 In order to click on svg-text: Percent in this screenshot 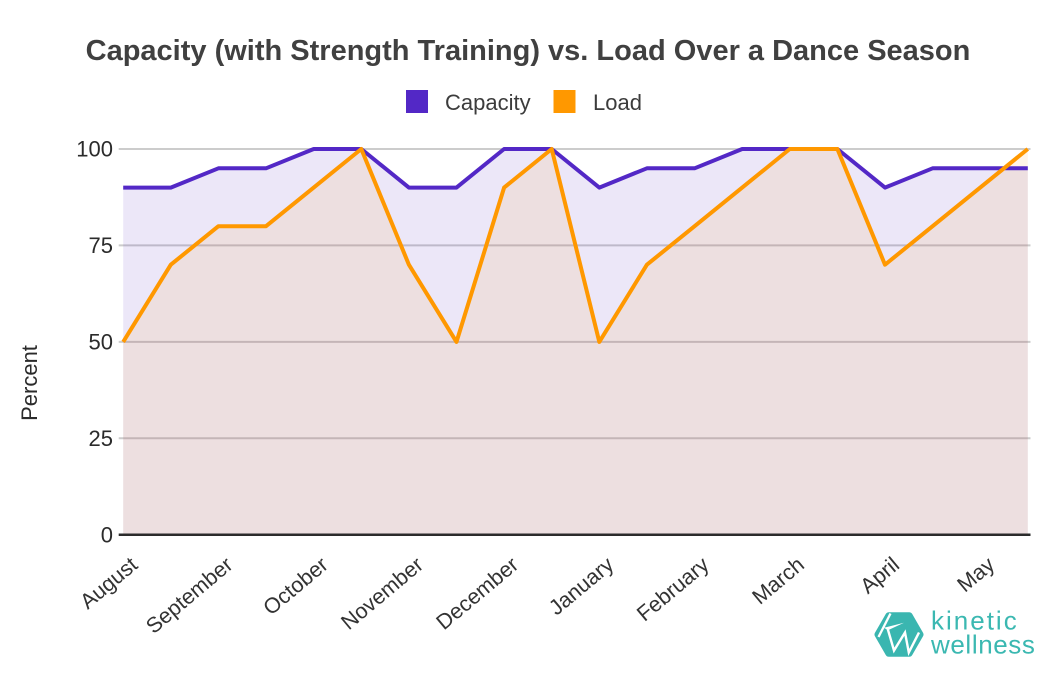, I will do `click(29, 383)`.